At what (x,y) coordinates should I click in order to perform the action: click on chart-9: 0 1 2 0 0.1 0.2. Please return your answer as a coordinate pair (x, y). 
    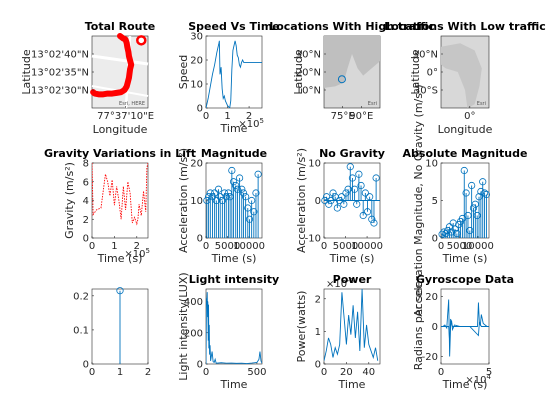
    Looking at the image, I should click on (112, 332).